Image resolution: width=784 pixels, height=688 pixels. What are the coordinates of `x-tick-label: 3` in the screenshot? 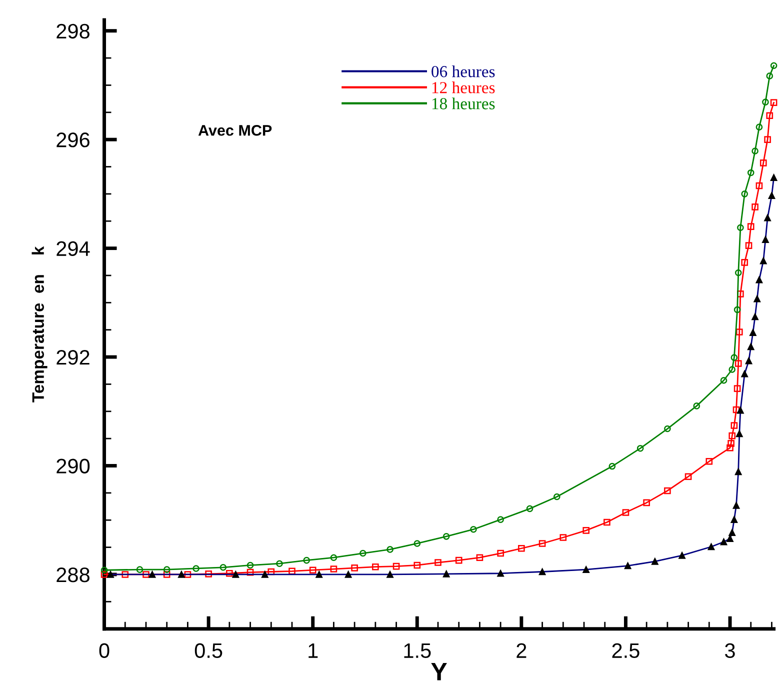 It's located at (730, 650).